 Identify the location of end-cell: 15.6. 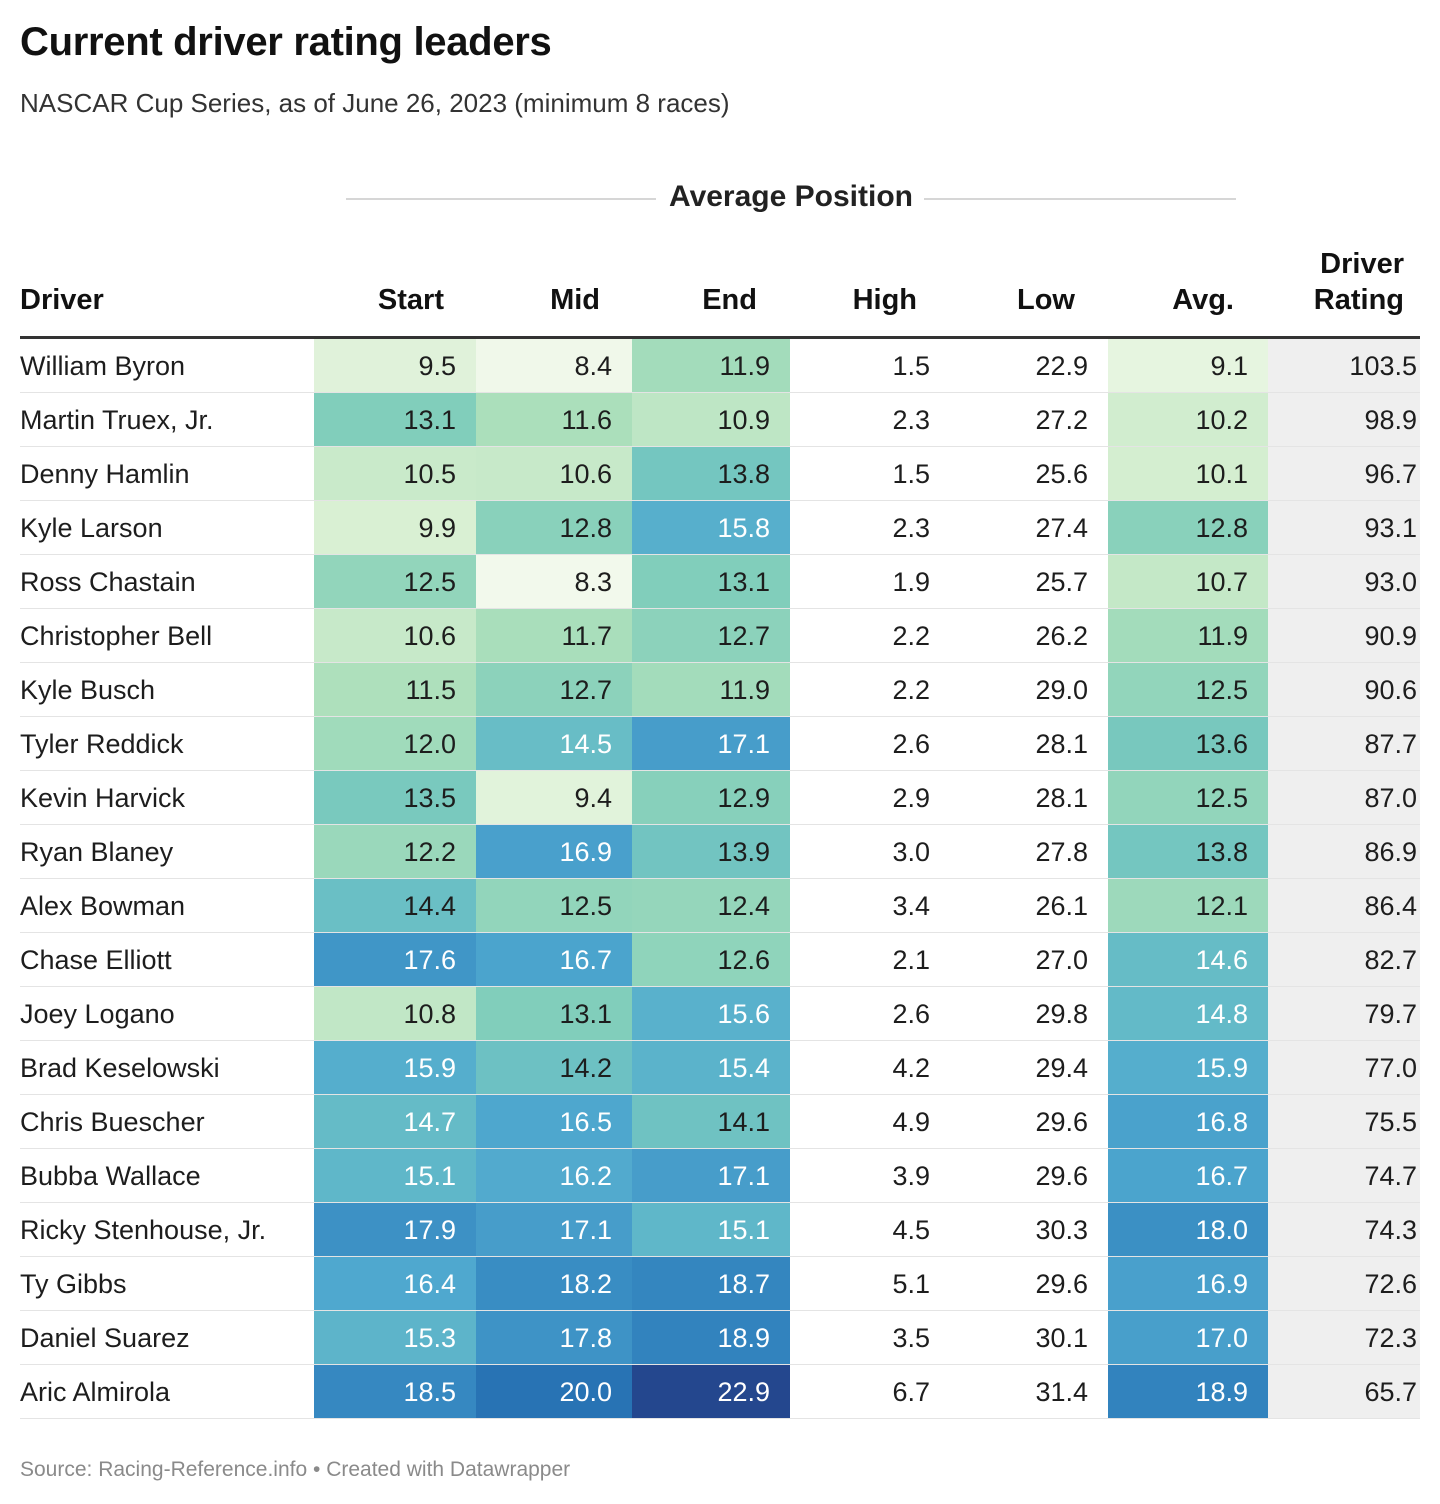
(711, 1014).